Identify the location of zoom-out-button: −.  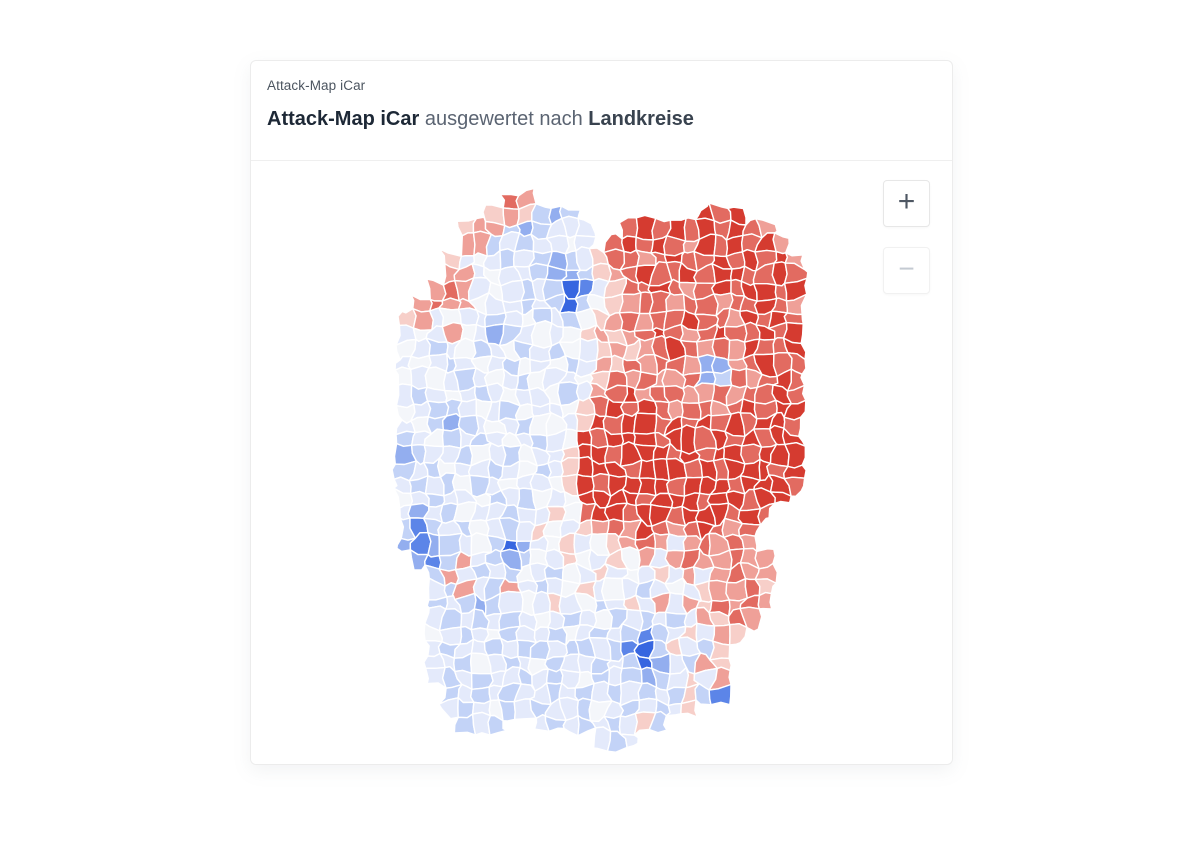
(906, 270).